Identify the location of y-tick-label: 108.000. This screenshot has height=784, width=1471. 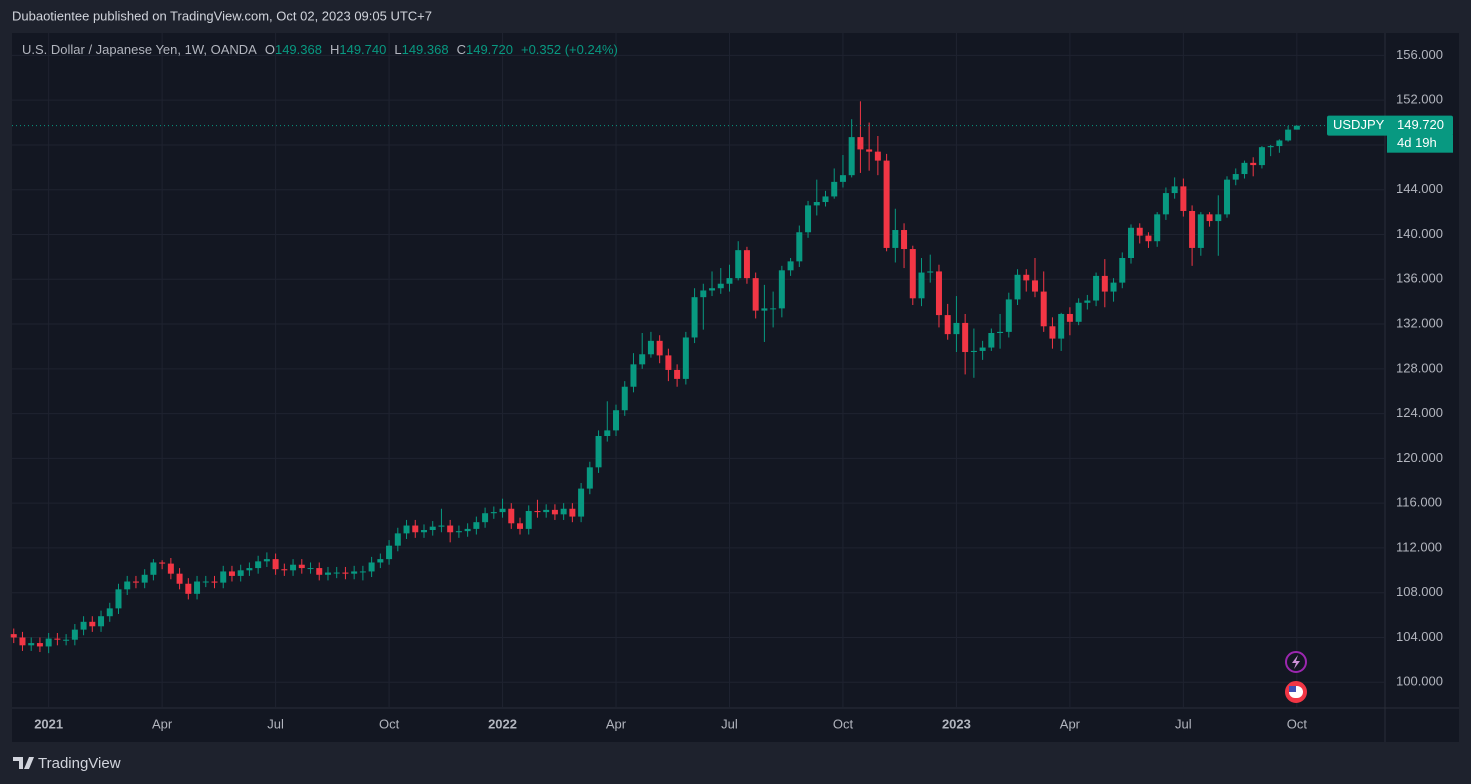
(1419, 591).